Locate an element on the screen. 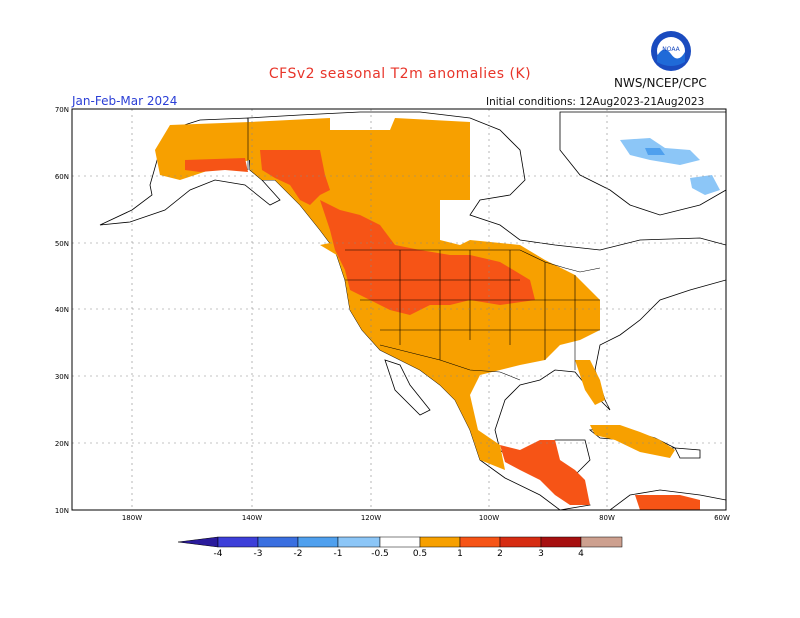  noaa-logo: NOAA is located at coordinates (671, 53).